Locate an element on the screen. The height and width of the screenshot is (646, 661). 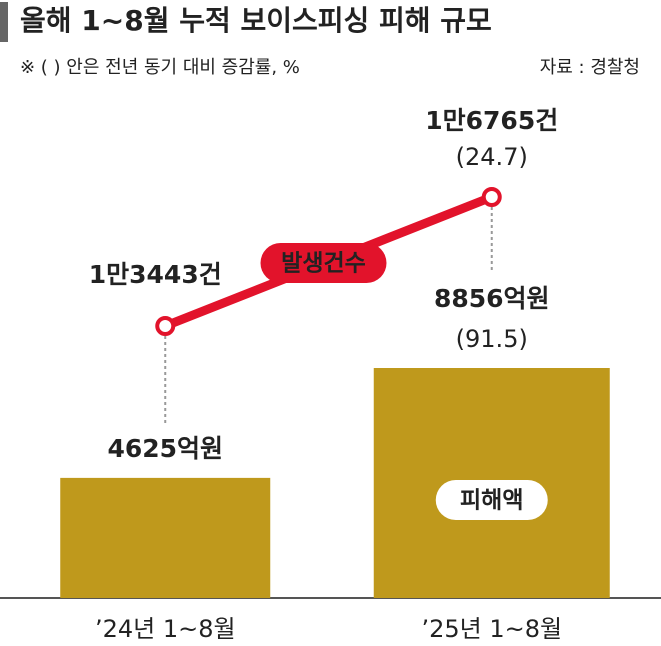
change-label: (91.5) is located at coordinates (492, 339).